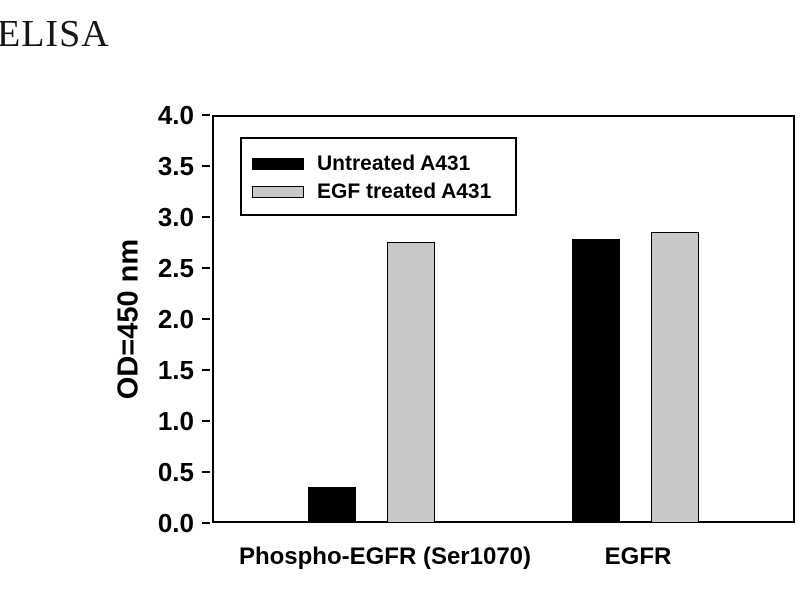 This screenshot has width=800, height=600. What do you see at coordinates (596, 381) in the screenshot?
I see `bar-untreated-egfr` at bounding box center [596, 381].